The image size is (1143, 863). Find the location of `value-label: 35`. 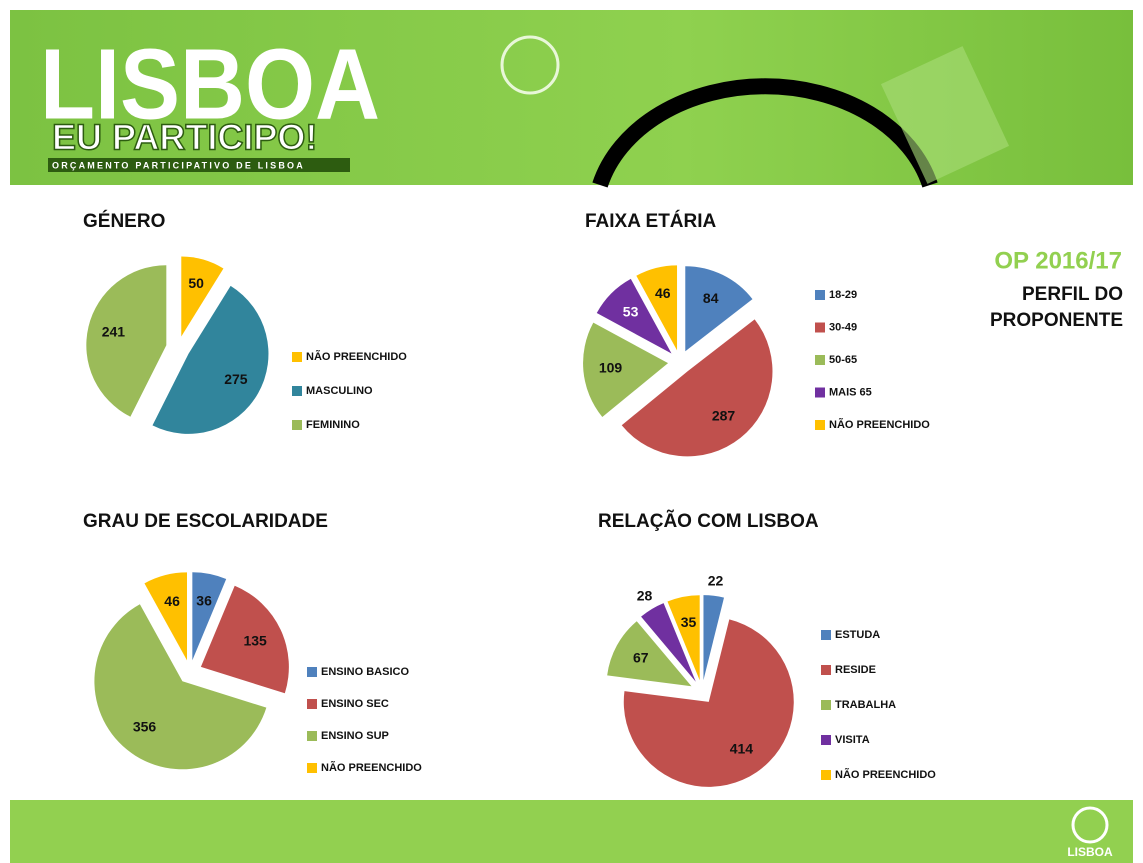

value-label: 35 is located at coordinates (689, 622).